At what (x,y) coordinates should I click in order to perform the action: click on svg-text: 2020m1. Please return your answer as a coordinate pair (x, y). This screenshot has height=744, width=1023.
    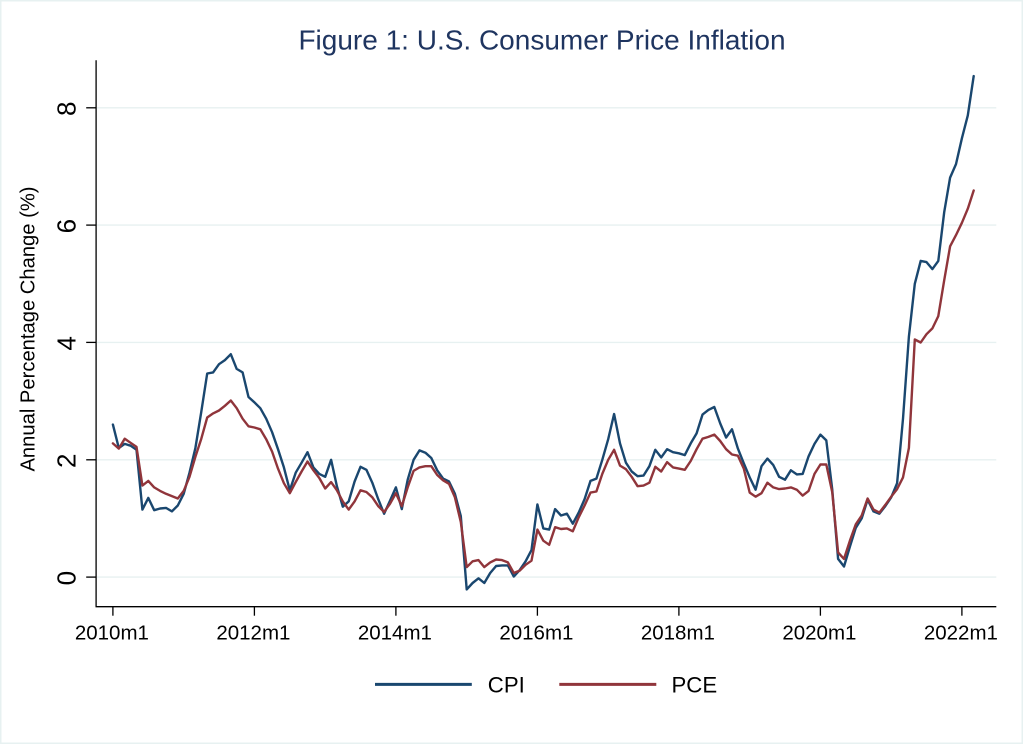
    Looking at the image, I should click on (819, 633).